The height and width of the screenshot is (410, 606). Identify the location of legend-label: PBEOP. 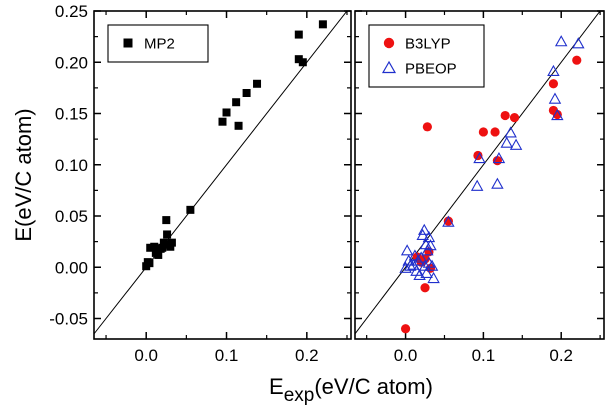
(431, 69).